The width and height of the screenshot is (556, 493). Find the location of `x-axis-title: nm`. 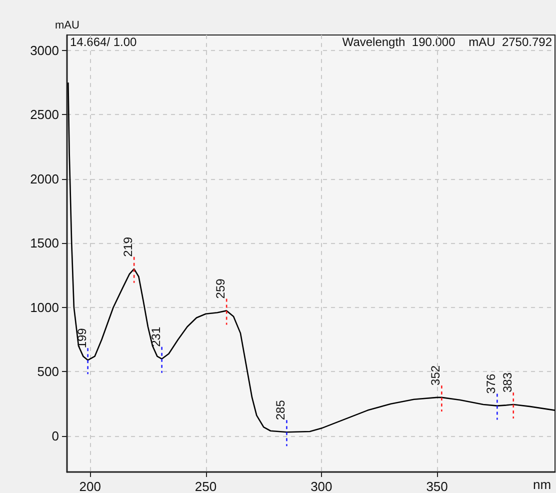

x-axis-title: nm is located at coordinates (542, 484).